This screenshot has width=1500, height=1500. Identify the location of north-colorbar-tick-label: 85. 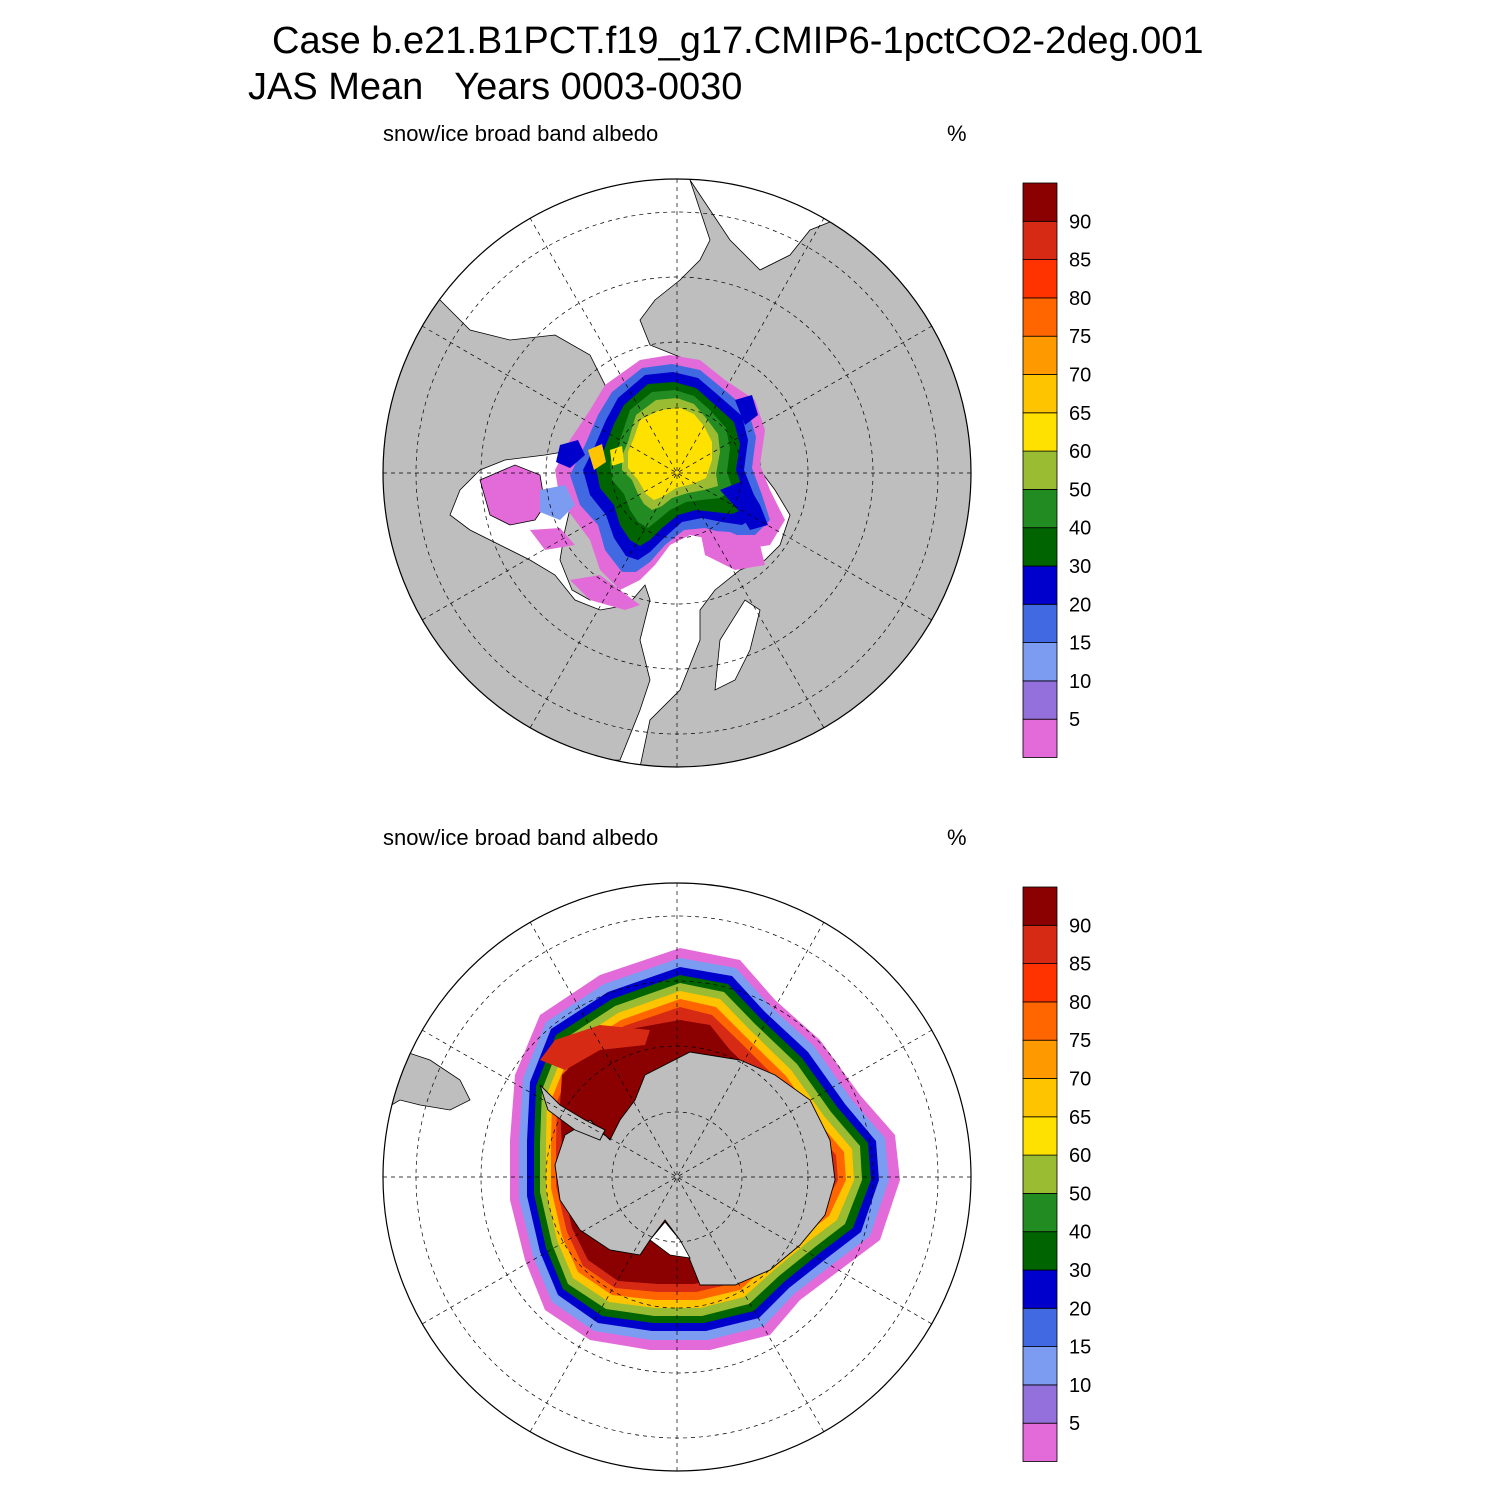
(1080, 261).